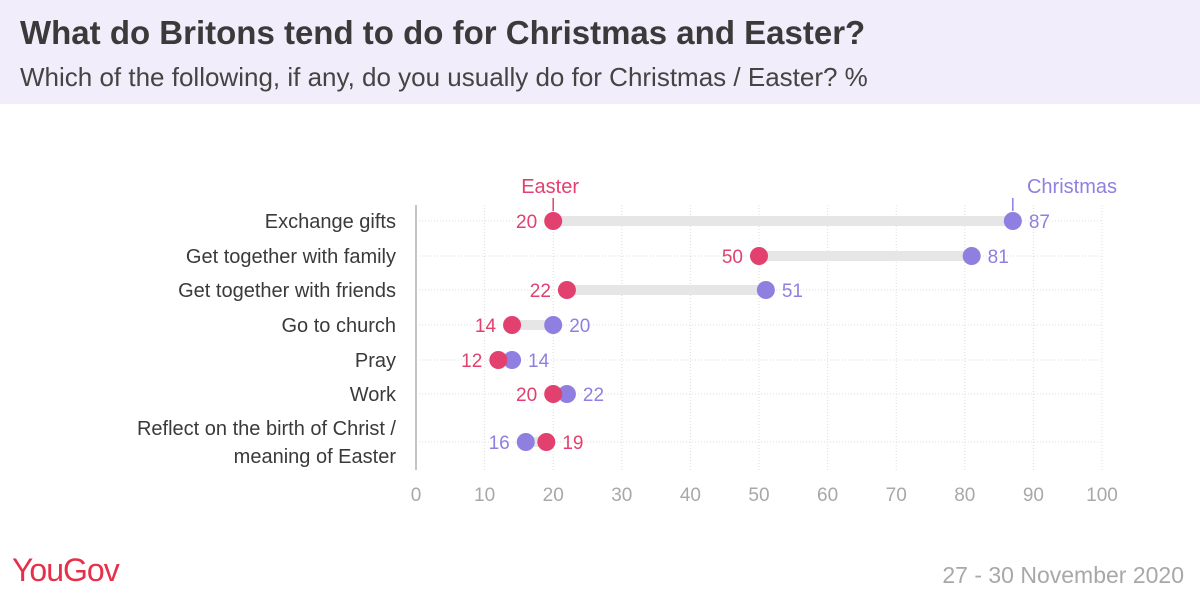 Image resolution: width=1200 pixels, height=600 pixels. What do you see at coordinates (540, 291) in the screenshot?
I see `easter-value-label: 22` at bounding box center [540, 291].